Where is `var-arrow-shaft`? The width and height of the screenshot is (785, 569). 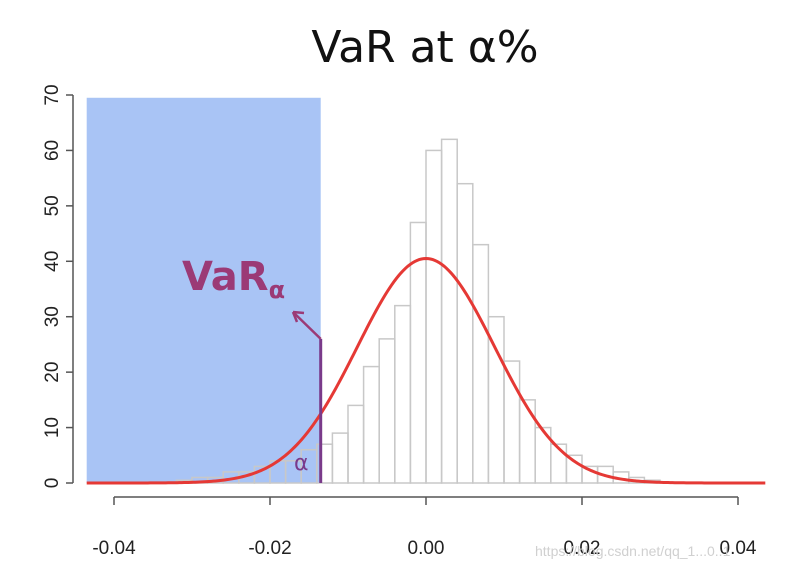
var-arrow-shaft is located at coordinates (307, 325).